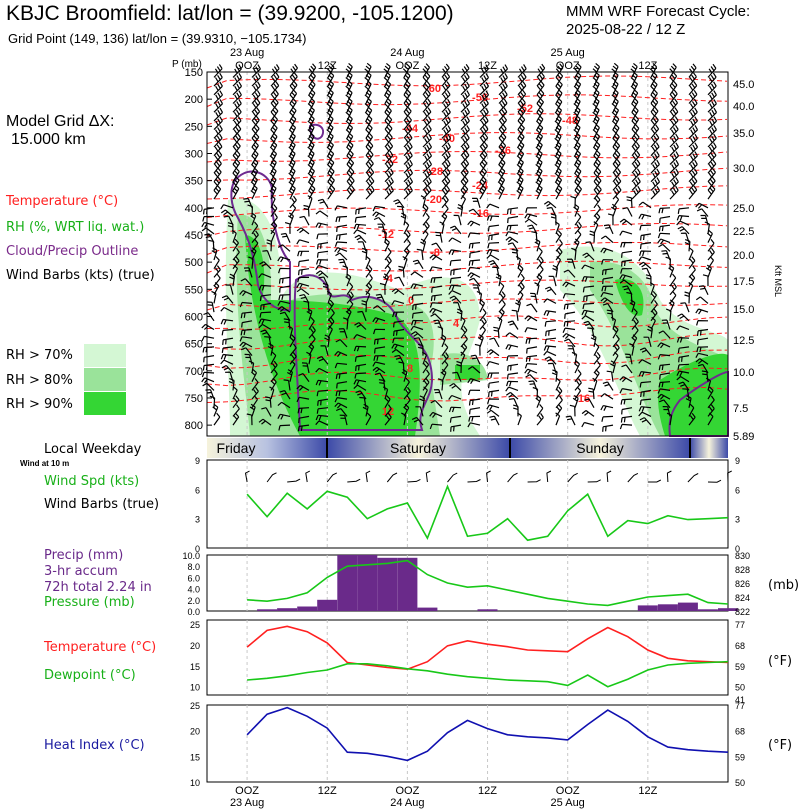  I want to click on precip-tick-left-1: 8.0, so click(193, 567).